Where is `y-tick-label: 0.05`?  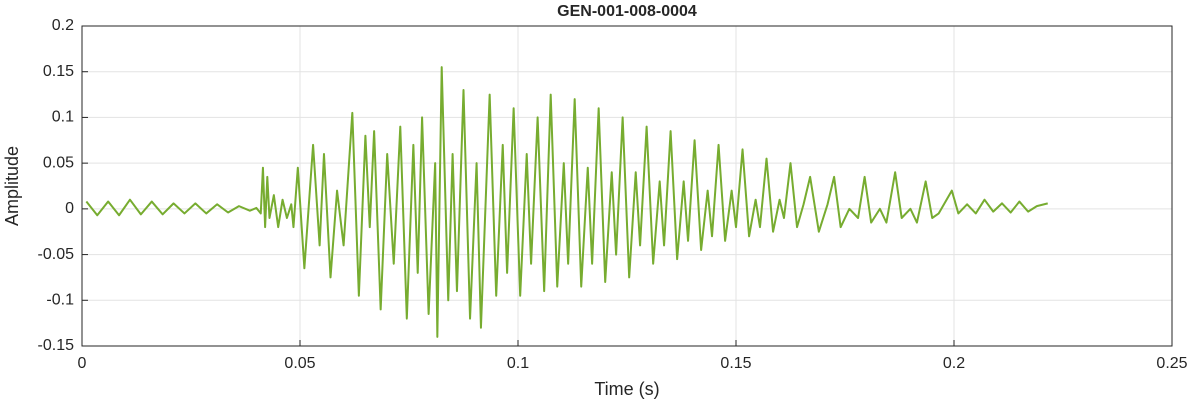 y-tick-label: 0.05 is located at coordinates (58, 162).